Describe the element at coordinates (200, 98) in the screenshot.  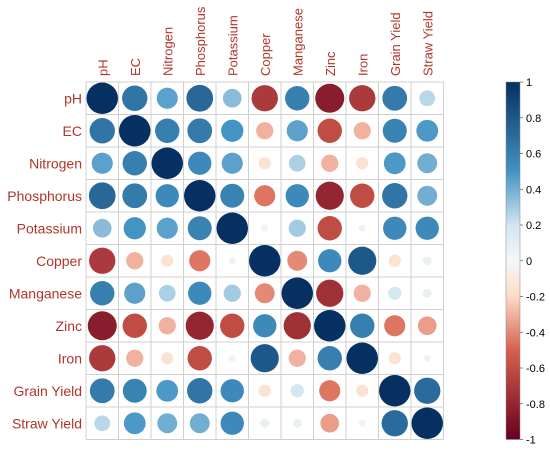
I see `corr-circle-ph-phosphorus` at that location.